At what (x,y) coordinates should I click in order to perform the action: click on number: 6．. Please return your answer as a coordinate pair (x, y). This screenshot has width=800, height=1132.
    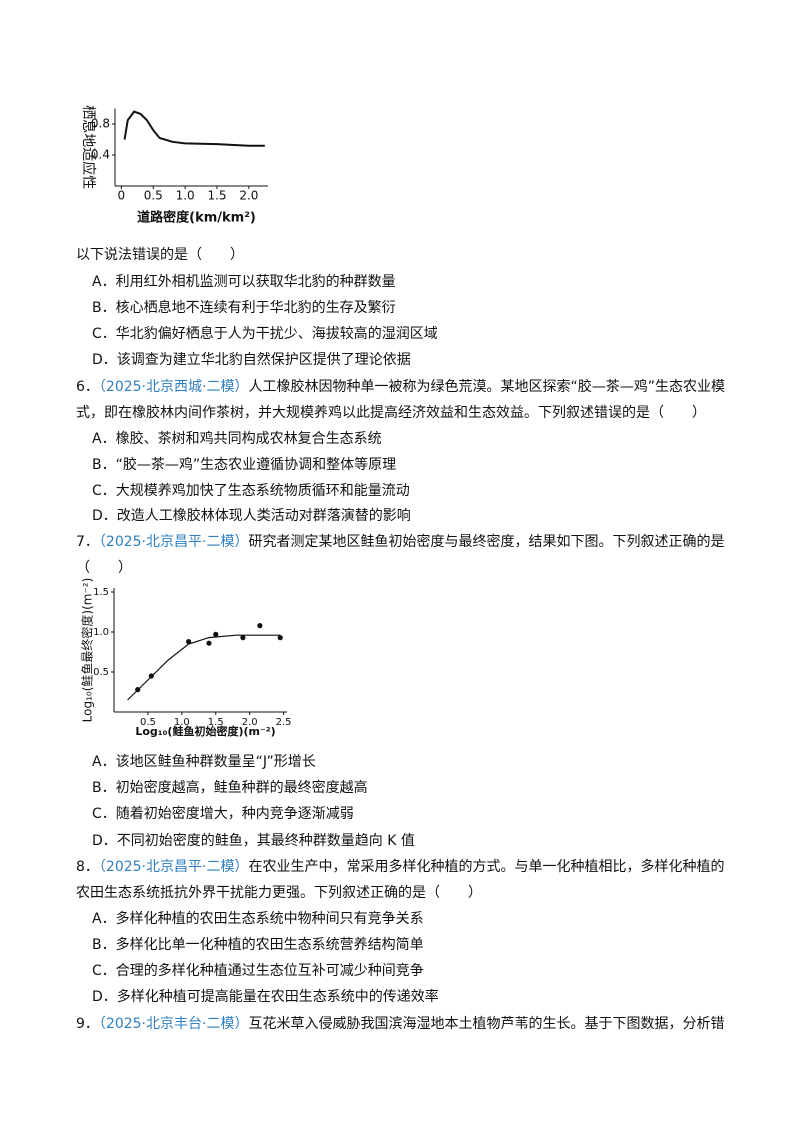
    Looking at the image, I should click on (87, 387).